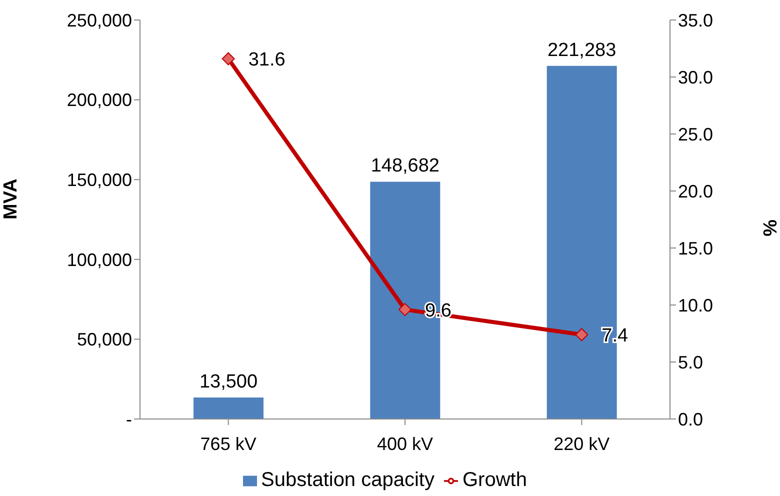 The image size is (780, 496). Describe the element at coordinates (228, 381) in the screenshot. I see `data-label: 13,500` at that location.